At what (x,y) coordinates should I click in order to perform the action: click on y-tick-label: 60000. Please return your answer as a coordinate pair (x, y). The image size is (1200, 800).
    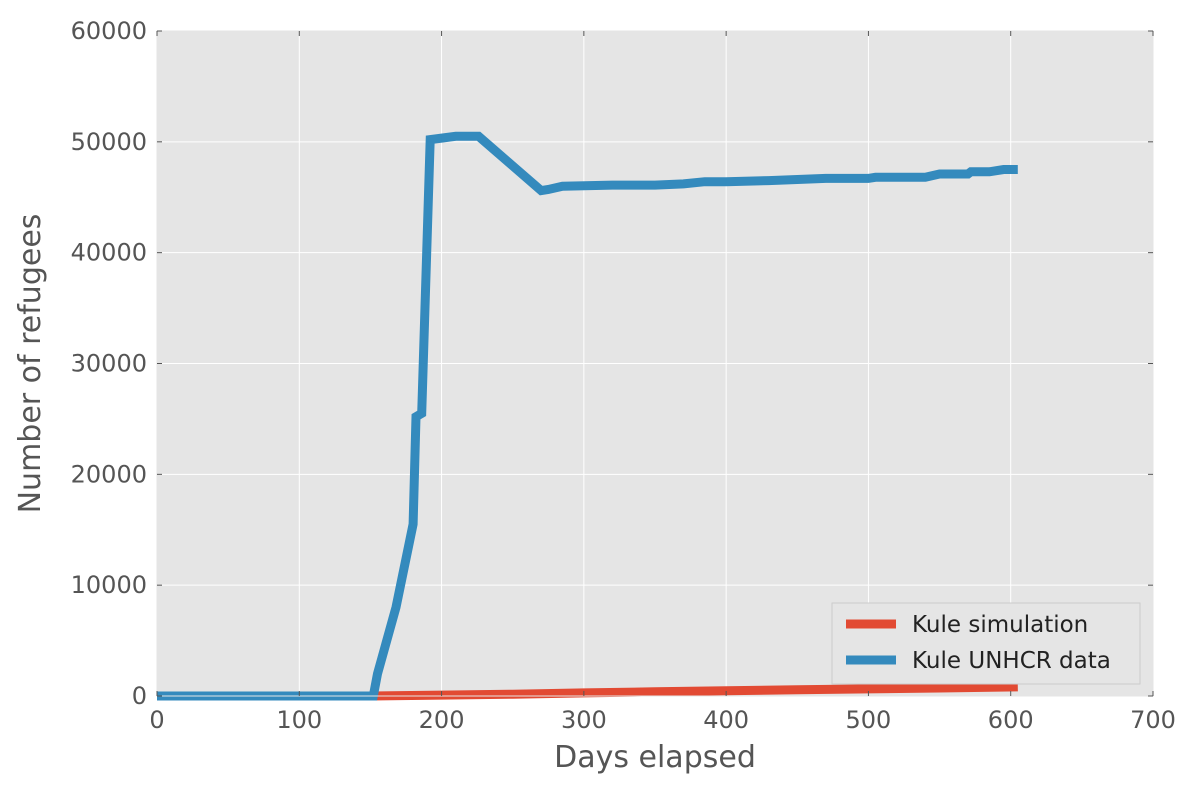
    Looking at the image, I should click on (109, 31).